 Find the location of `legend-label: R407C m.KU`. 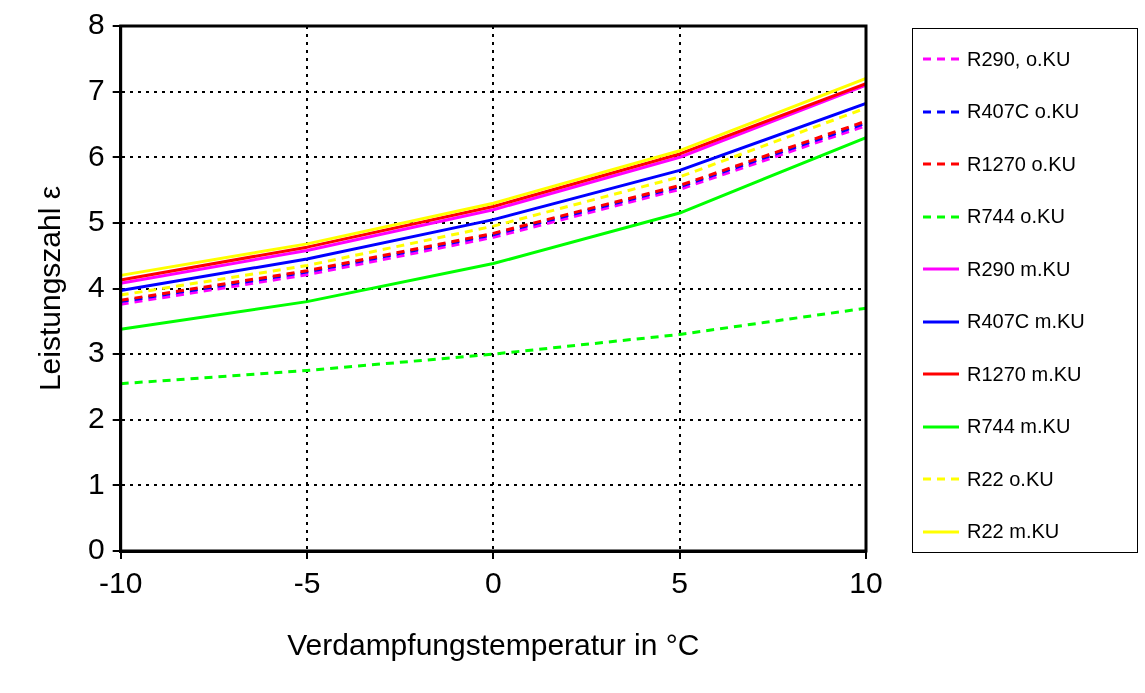

legend-label: R407C m.KU is located at coordinates (1026, 322).